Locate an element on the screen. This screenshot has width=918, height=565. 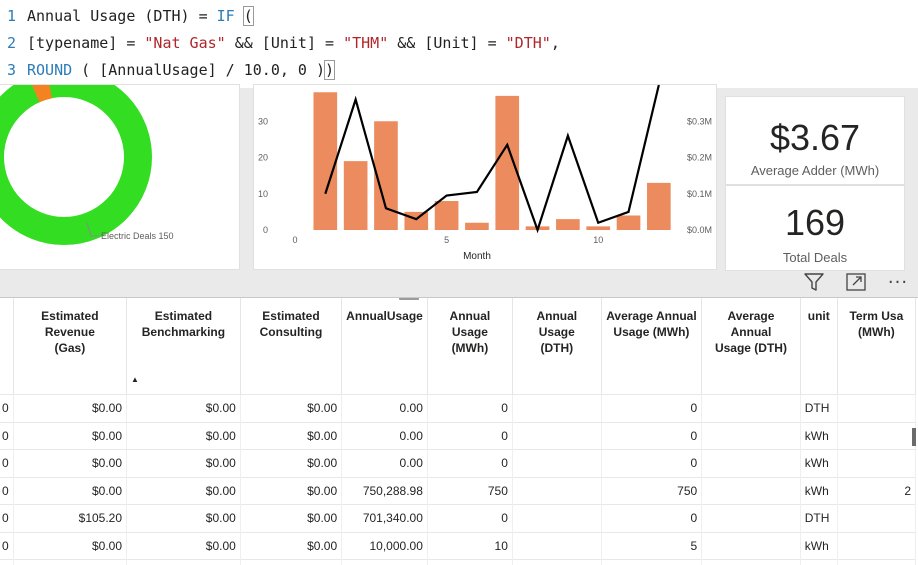
column-header: Term Usa (MWh) is located at coordinates (876, 346).